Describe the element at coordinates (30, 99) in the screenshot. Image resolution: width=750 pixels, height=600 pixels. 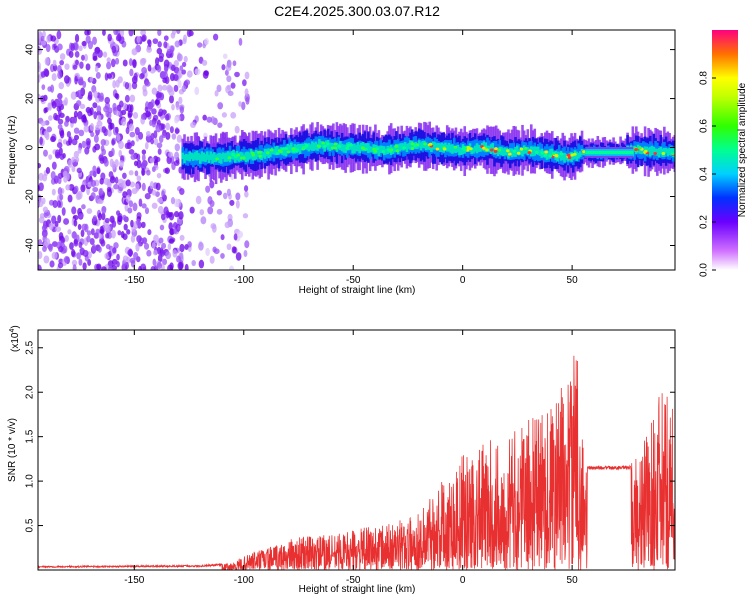
I see `spectrogram-y-tick-label: 20` at that location.